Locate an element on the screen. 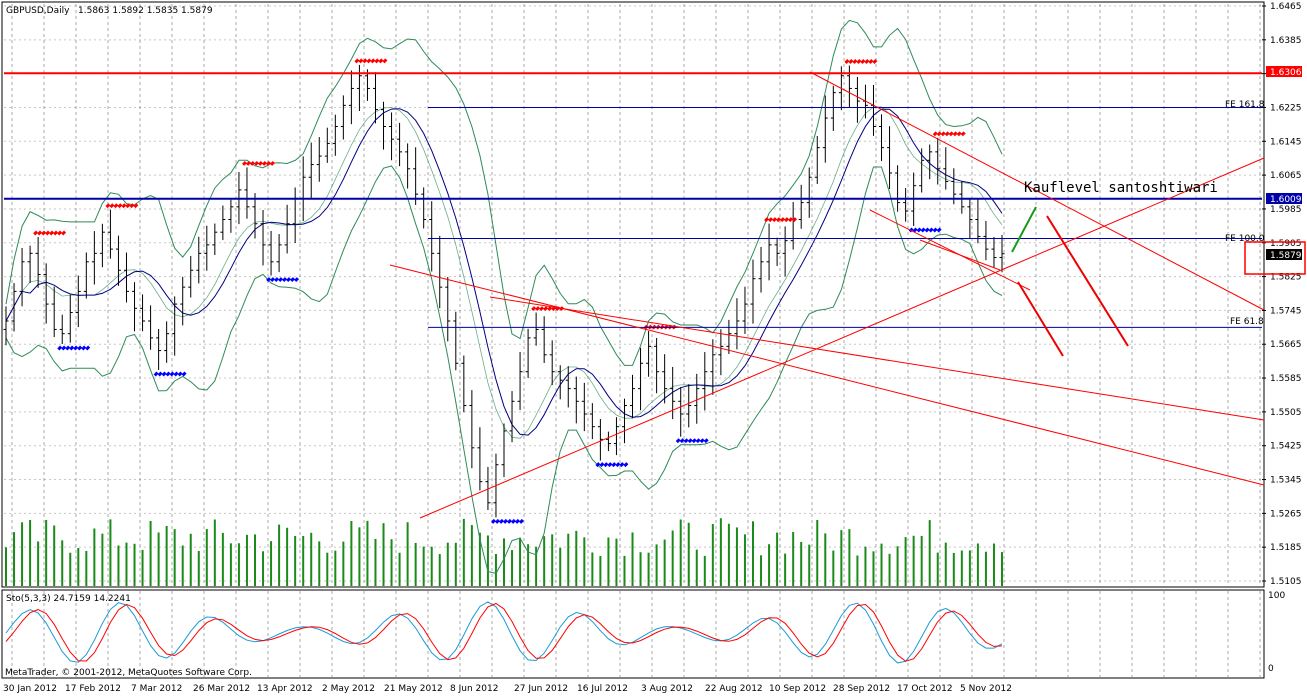  stochastic-scale-top: 100 is located at coordinates (1276, 596).